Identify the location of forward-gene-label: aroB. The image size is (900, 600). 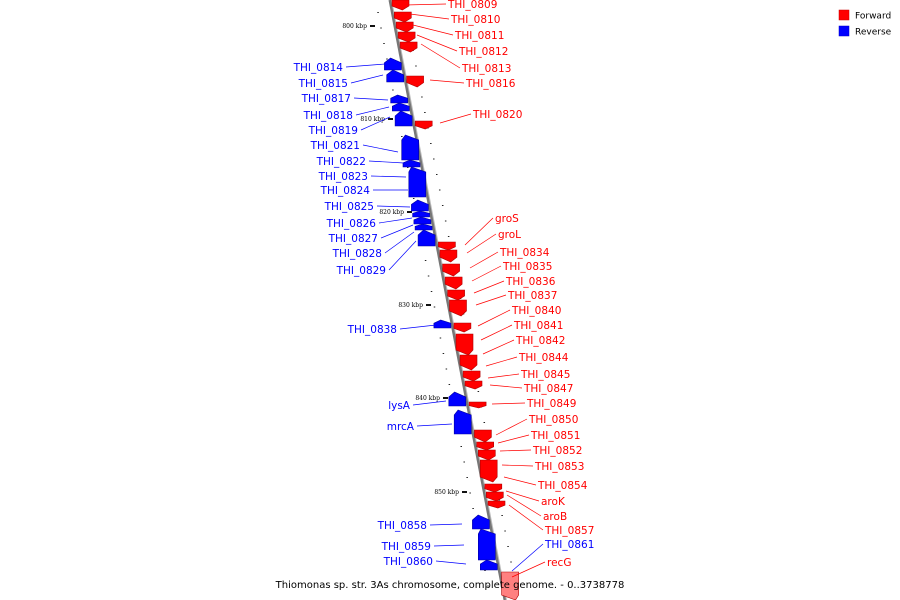
(555, 517).